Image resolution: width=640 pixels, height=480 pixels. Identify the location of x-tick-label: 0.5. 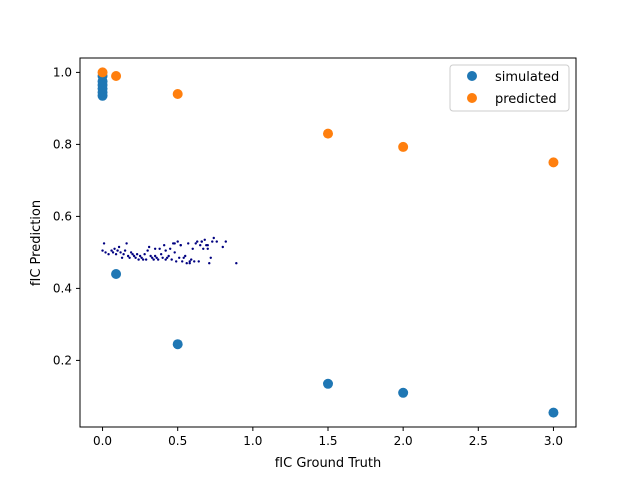
(177, 441).